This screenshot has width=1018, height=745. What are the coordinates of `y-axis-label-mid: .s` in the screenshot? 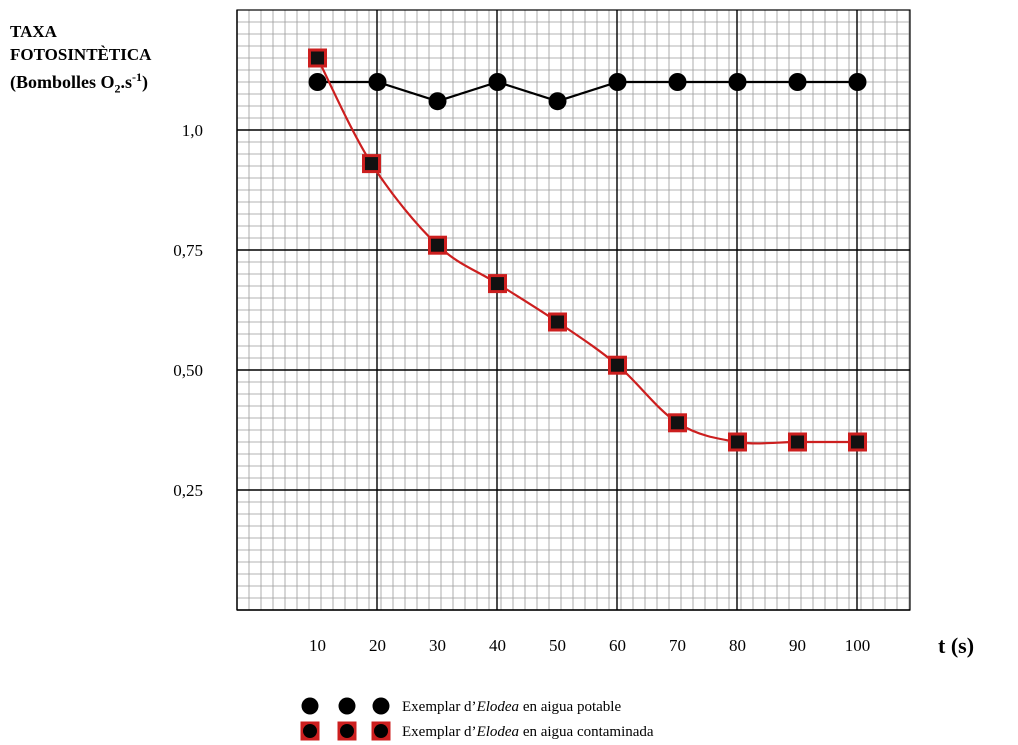 It's located at (126, 82).